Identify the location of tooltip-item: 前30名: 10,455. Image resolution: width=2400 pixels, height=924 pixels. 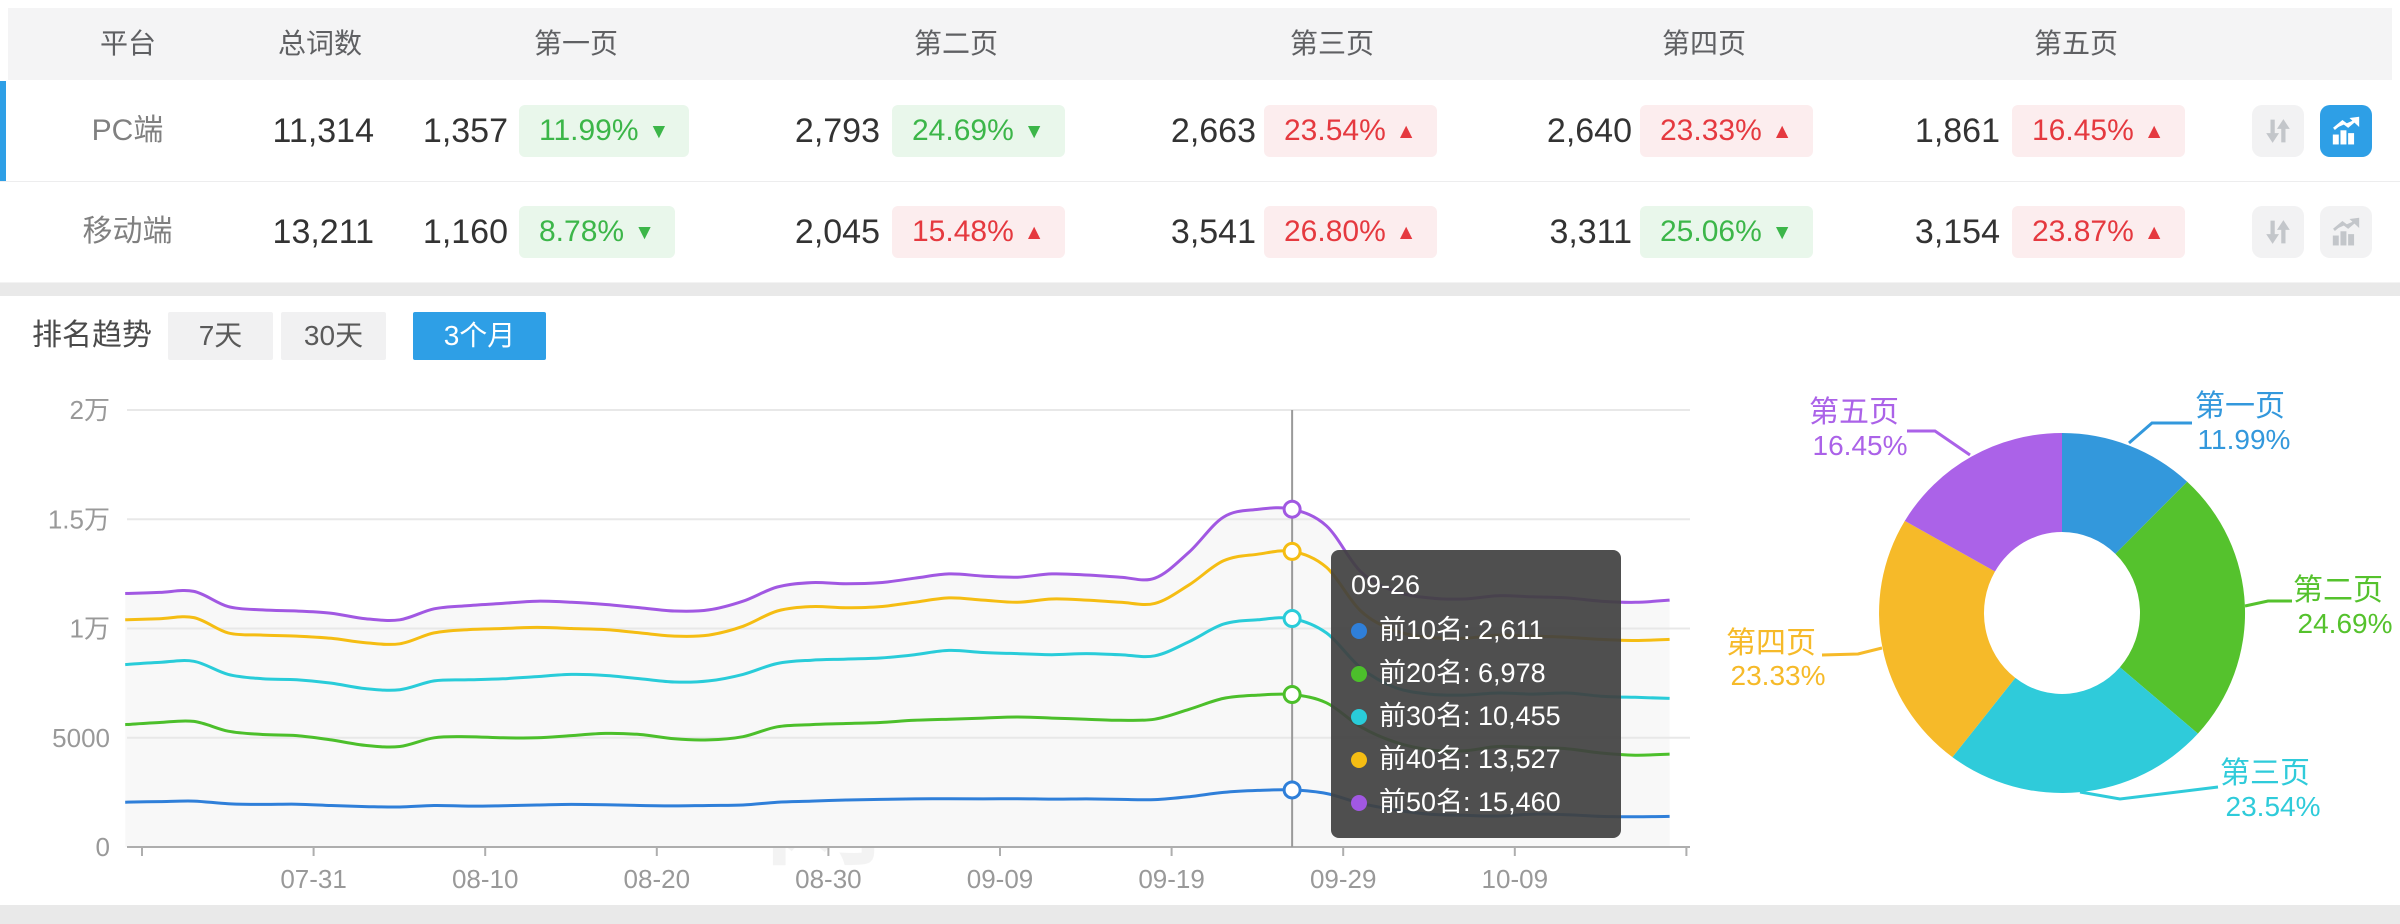
(1476, 716).